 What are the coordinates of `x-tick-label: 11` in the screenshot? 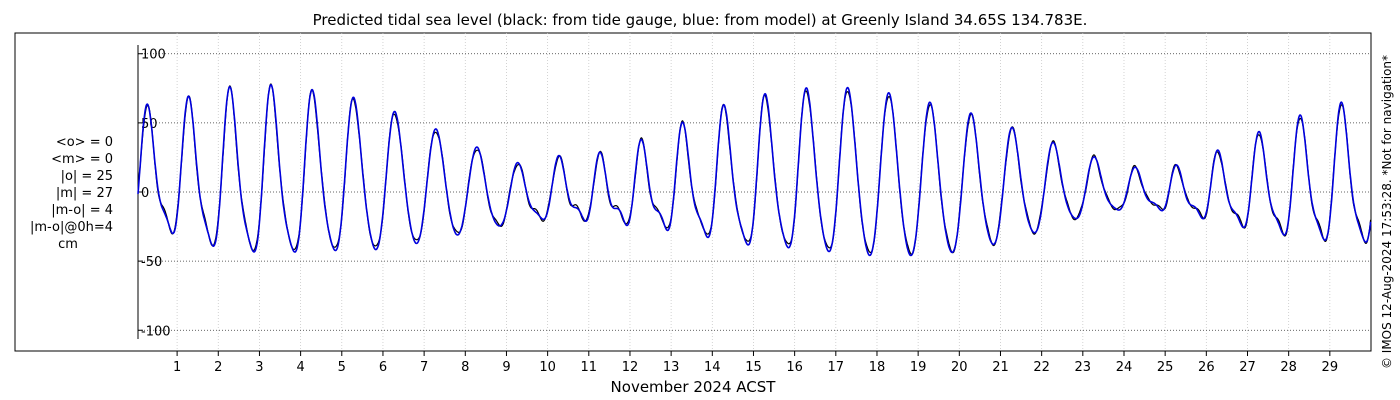 It's located at (589, 367).